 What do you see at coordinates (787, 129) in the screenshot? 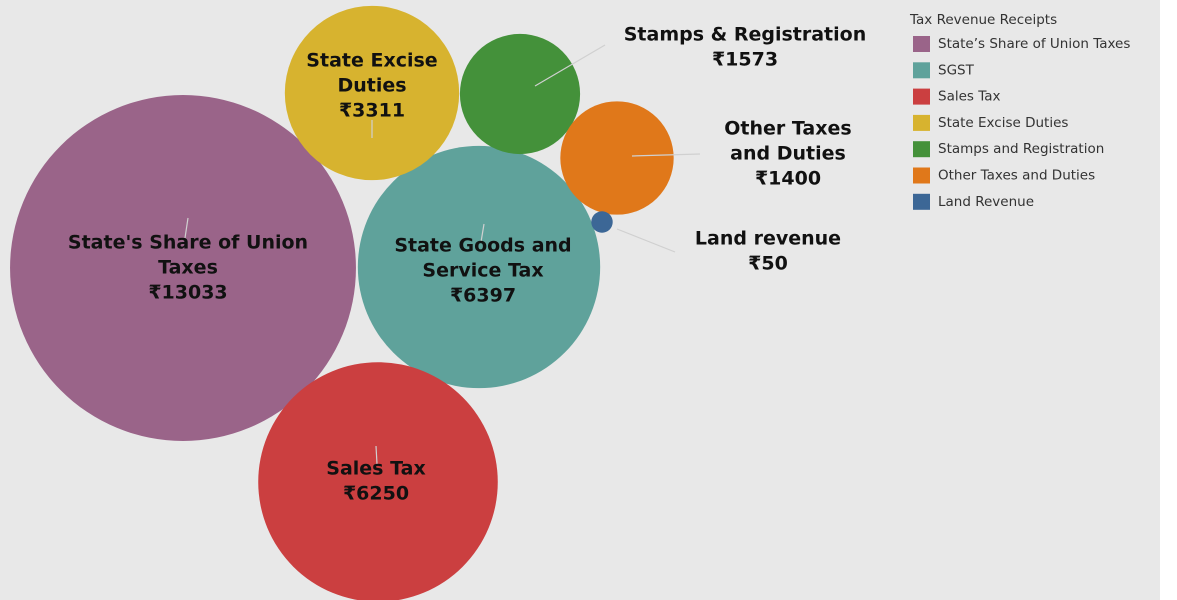
I see `bubble-label: Other Taxes` at bounding box center [787, 129].